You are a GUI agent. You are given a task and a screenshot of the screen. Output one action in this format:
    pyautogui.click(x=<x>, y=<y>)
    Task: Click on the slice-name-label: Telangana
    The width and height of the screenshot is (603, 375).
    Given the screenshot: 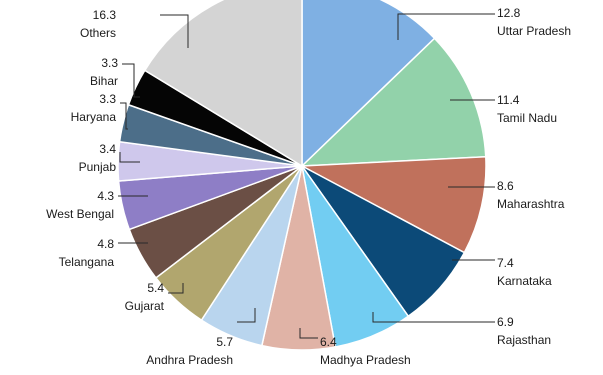 What is the action you would take?
    pyautogui.click(x=87, y=262)
    